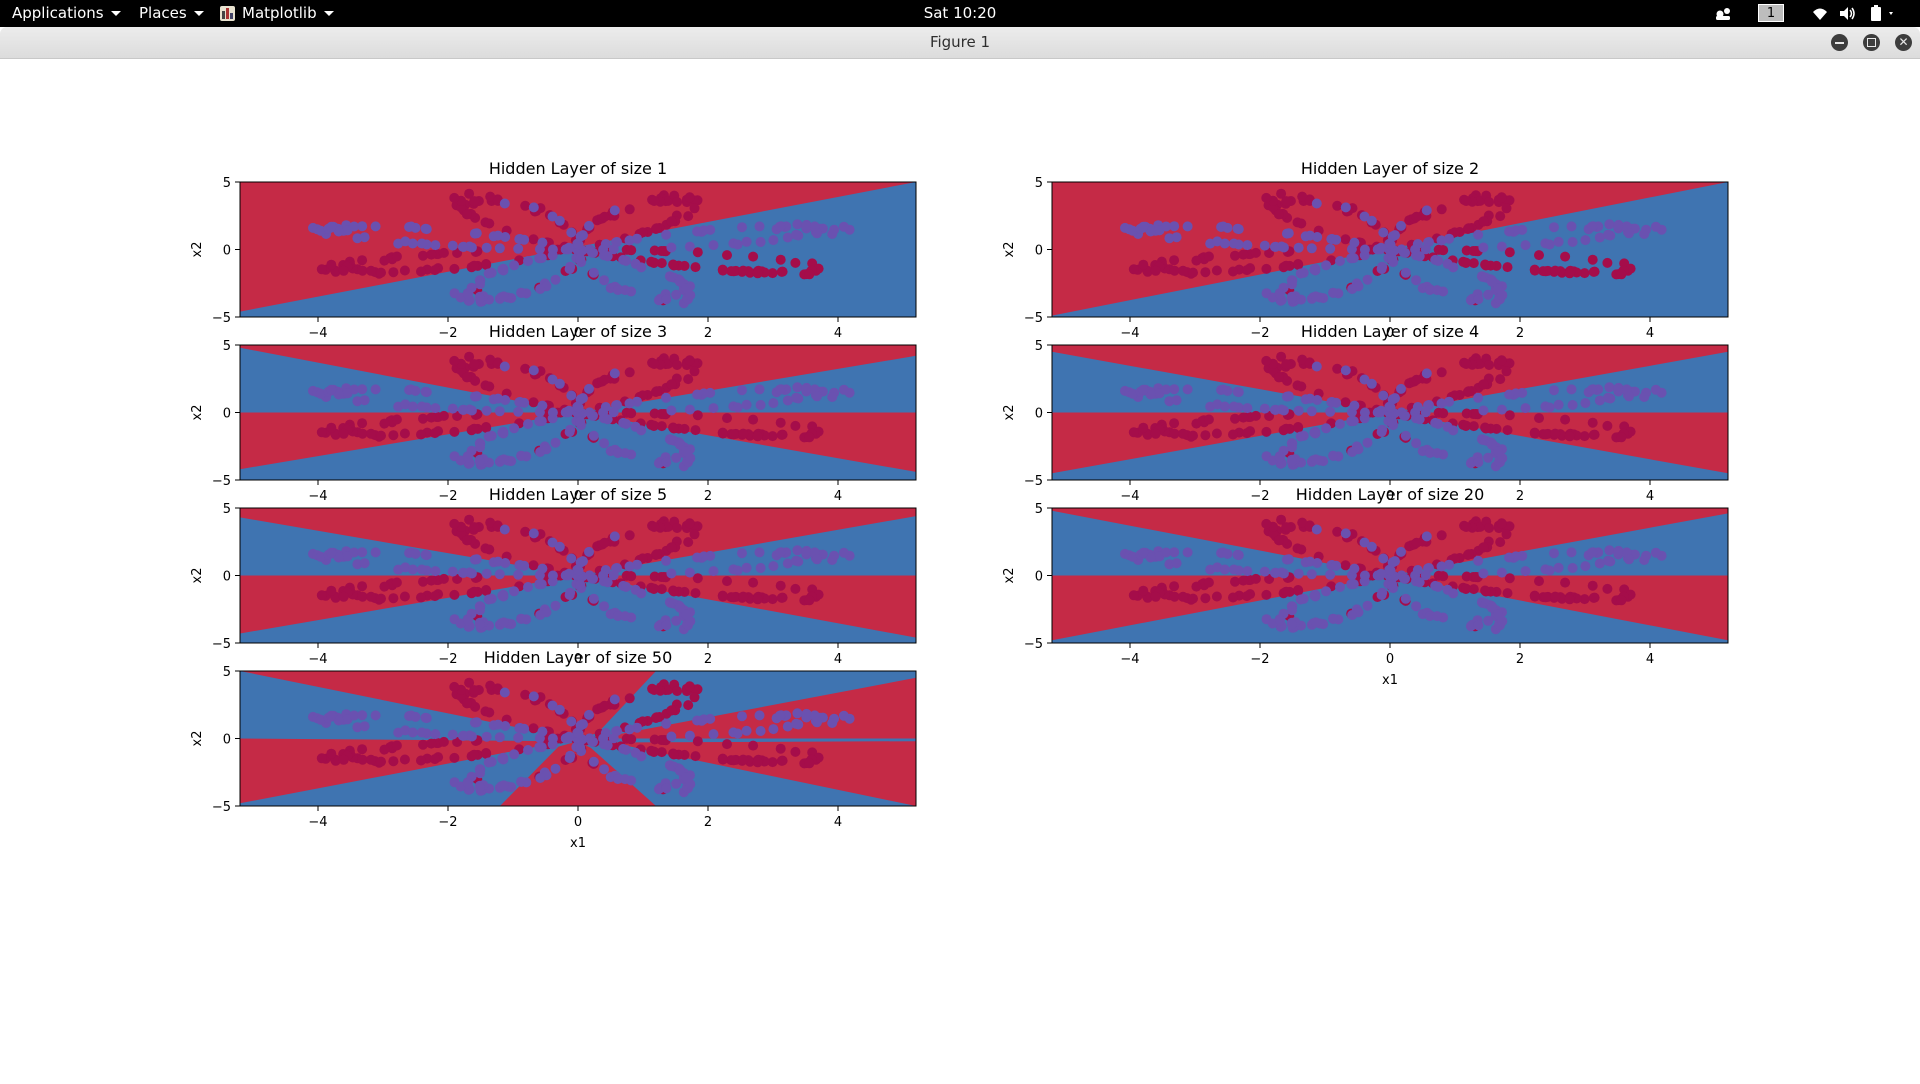  What do you see at coordinates (1390, 331) in the screenshot?
I see `subplot-title: Hidden Layer of size 4` at bounding box center [1390, 331].